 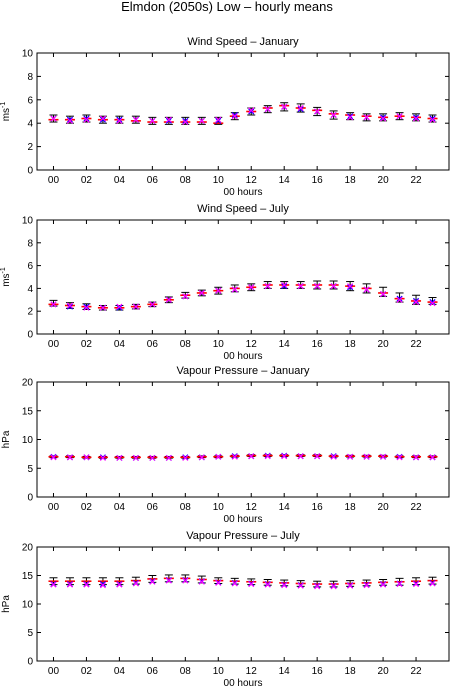 I want to click on x-tick-label: 02, so click(x=87, y=507).